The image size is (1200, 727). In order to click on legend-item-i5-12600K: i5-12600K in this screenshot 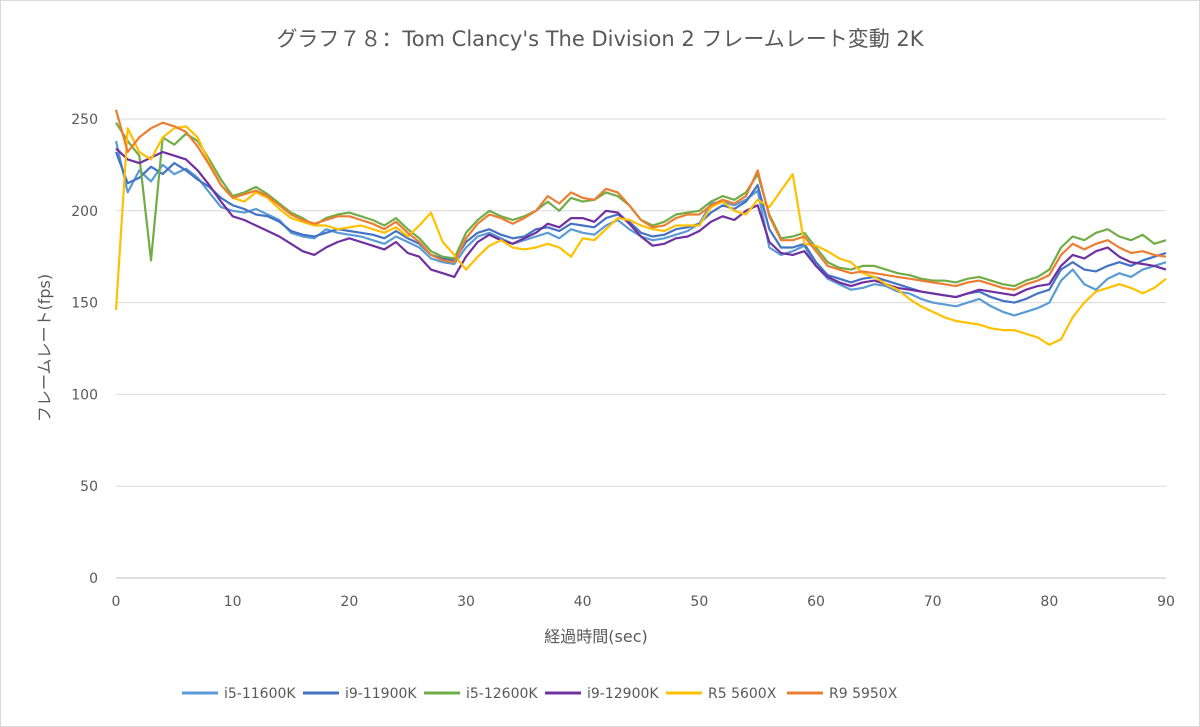, I will do `click(481, 694)`.